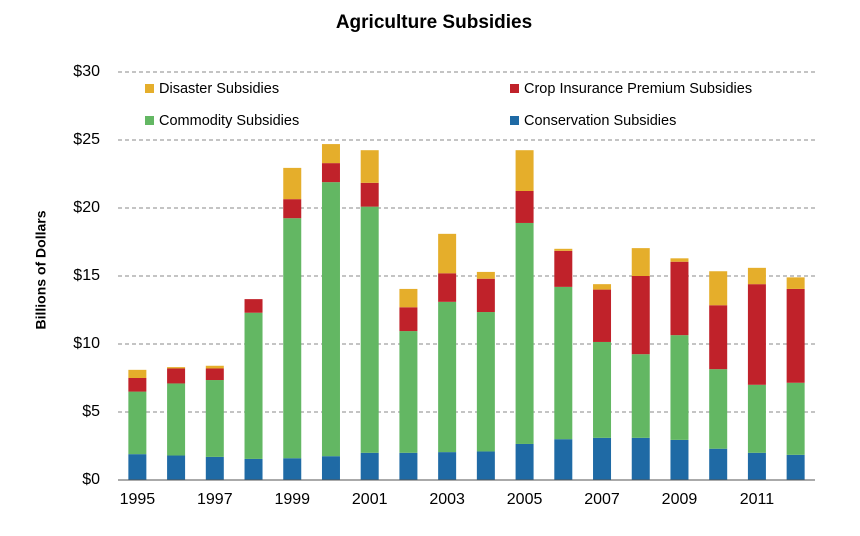 Image resolution: width=860 pixels, height=536 pixels. Describe the element at coordinates (86, 343) in the screenshot. I see `y-tick-label: $10` at that location.